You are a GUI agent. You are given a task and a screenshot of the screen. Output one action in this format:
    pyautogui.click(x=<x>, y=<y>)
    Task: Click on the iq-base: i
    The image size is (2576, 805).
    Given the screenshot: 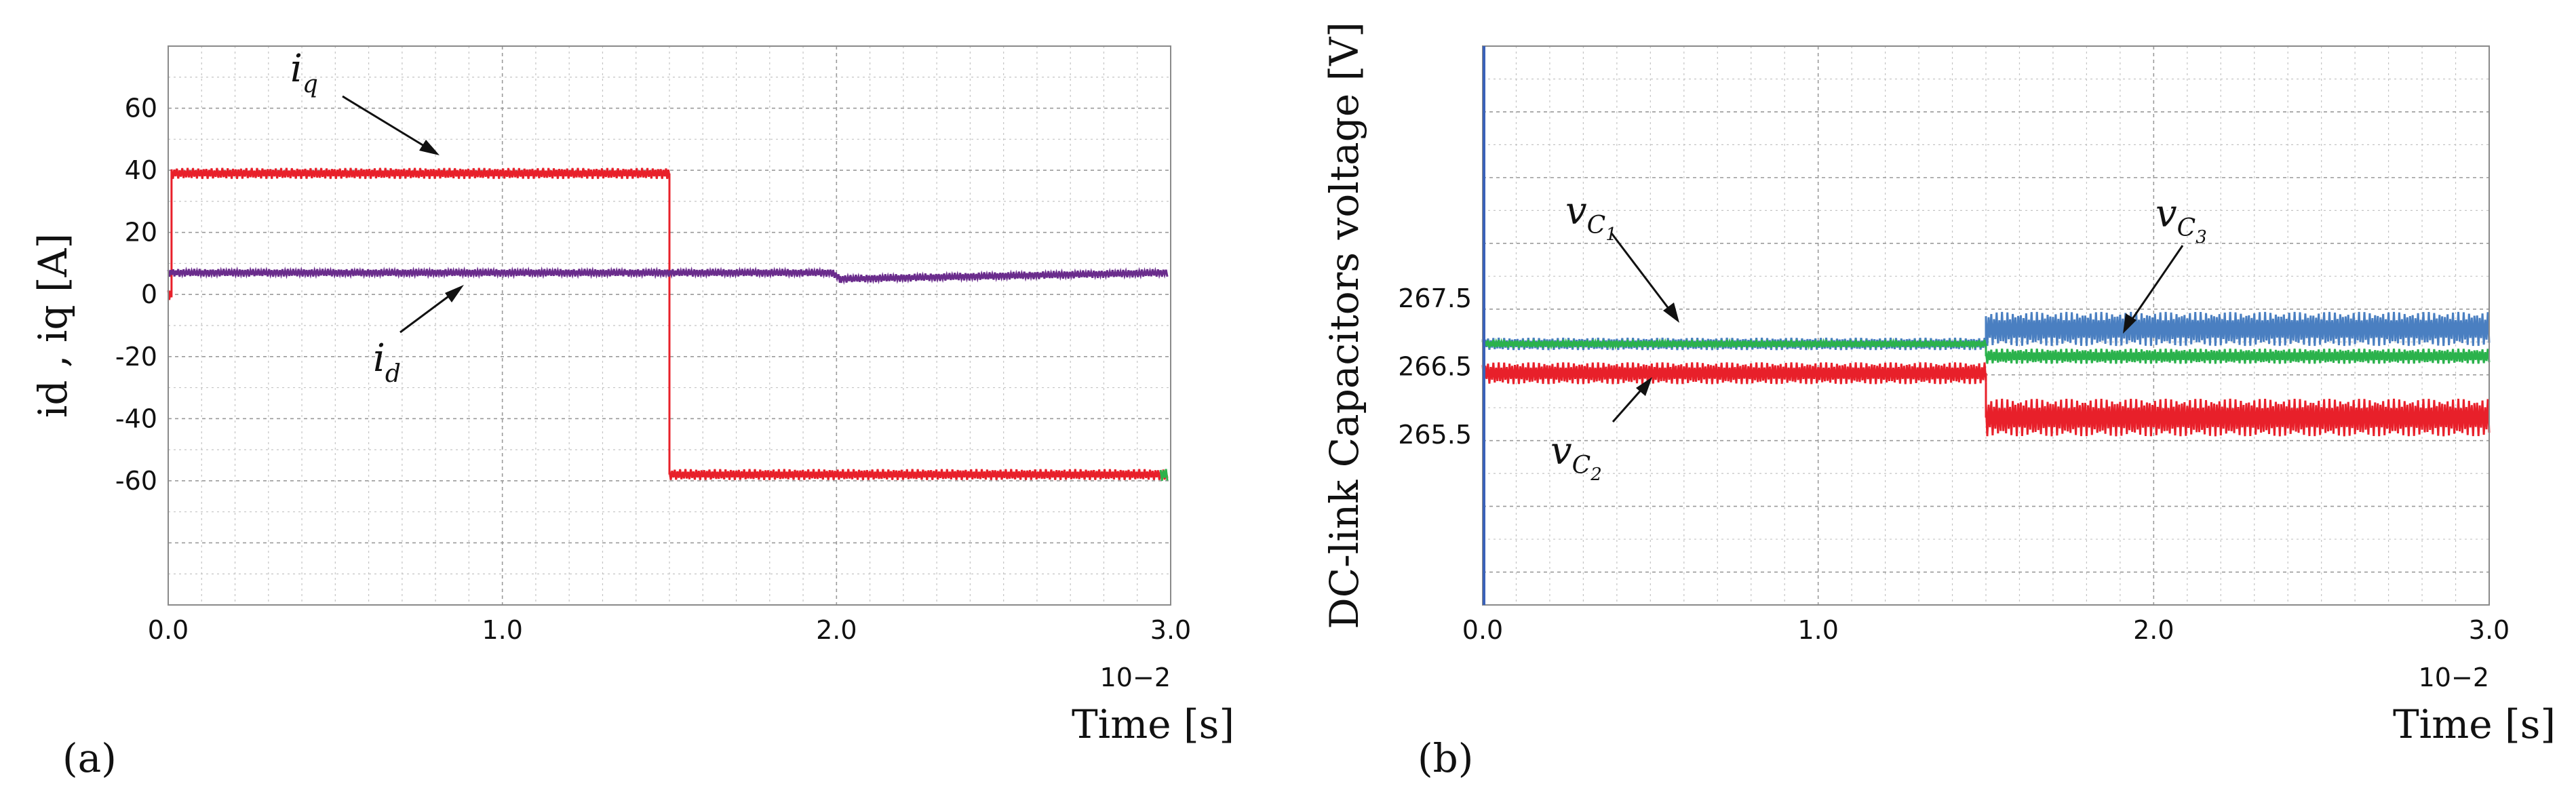 What is the action you would take?
    pyautogui.click(x=296, y=69)
    